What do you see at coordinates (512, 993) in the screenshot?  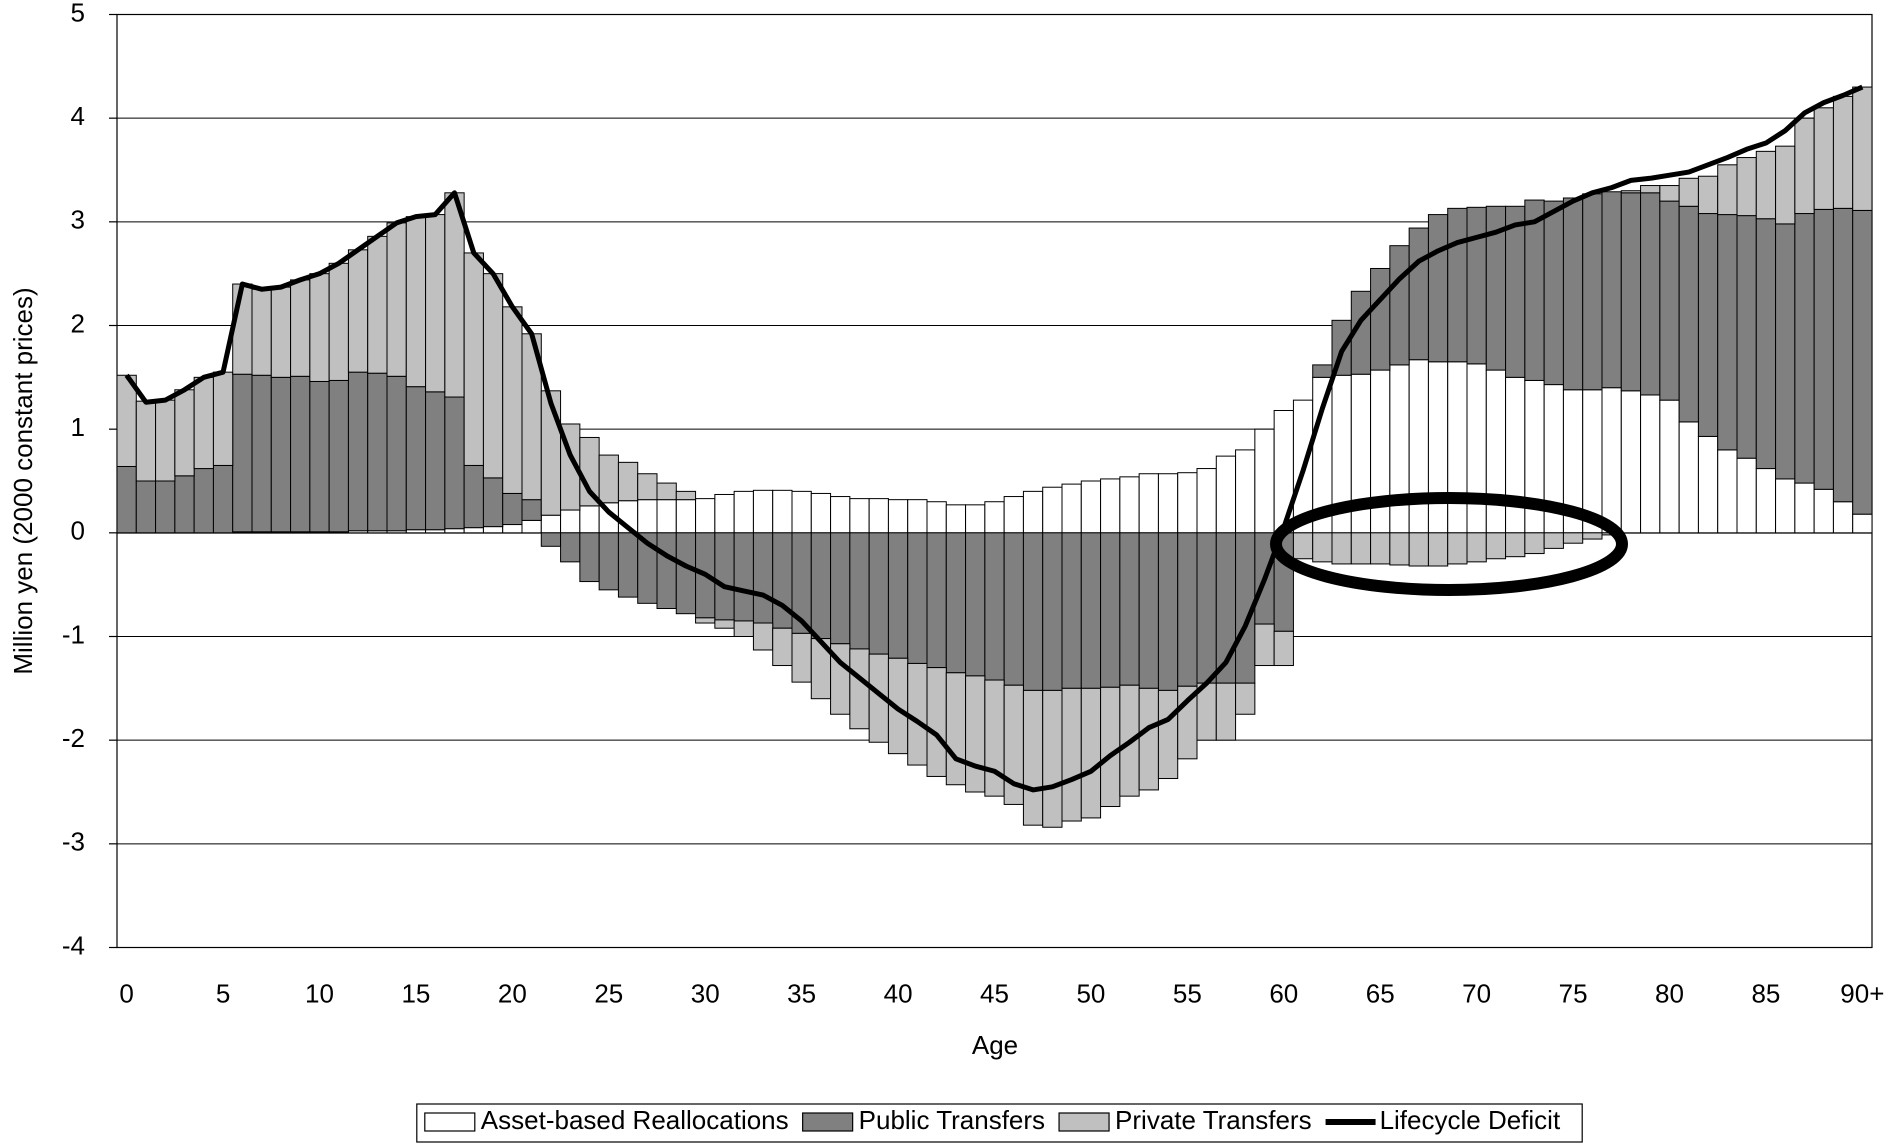 I see `x-tick-label: 20` at bounding box center [512, 993].